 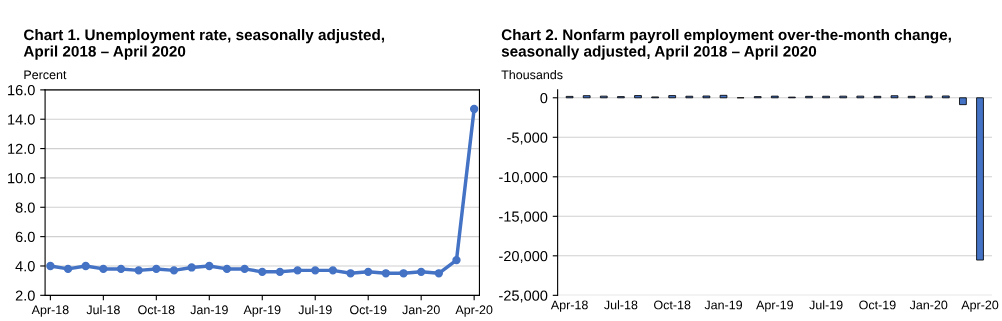 What do you see at coordinates (21, 90) in the screenshot?
I see `y-tick-label: 16.0` at bounding box center [21, 90].